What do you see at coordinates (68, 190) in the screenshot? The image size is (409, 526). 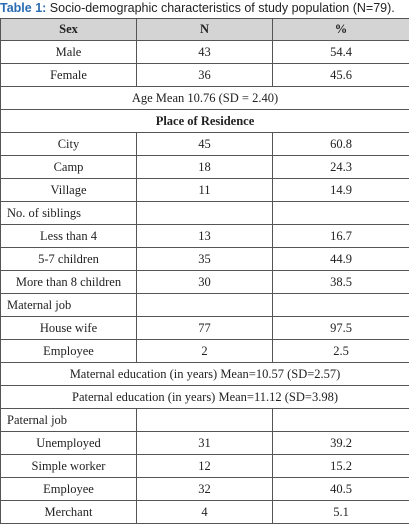 I see `row-label: Village` at bounding box center [68, 190].